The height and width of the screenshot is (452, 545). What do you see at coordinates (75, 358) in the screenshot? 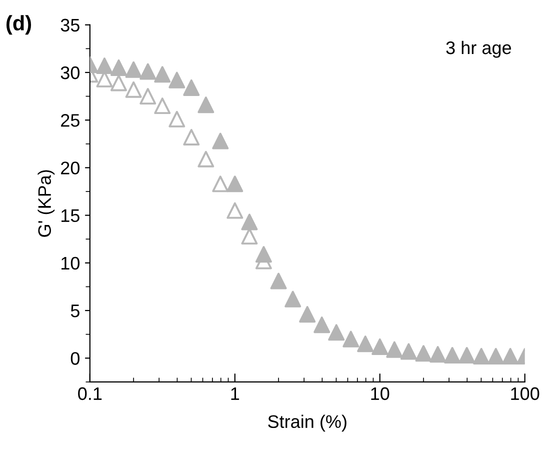
I see `y-tick-label: 0` at bounding box center [75, 358].